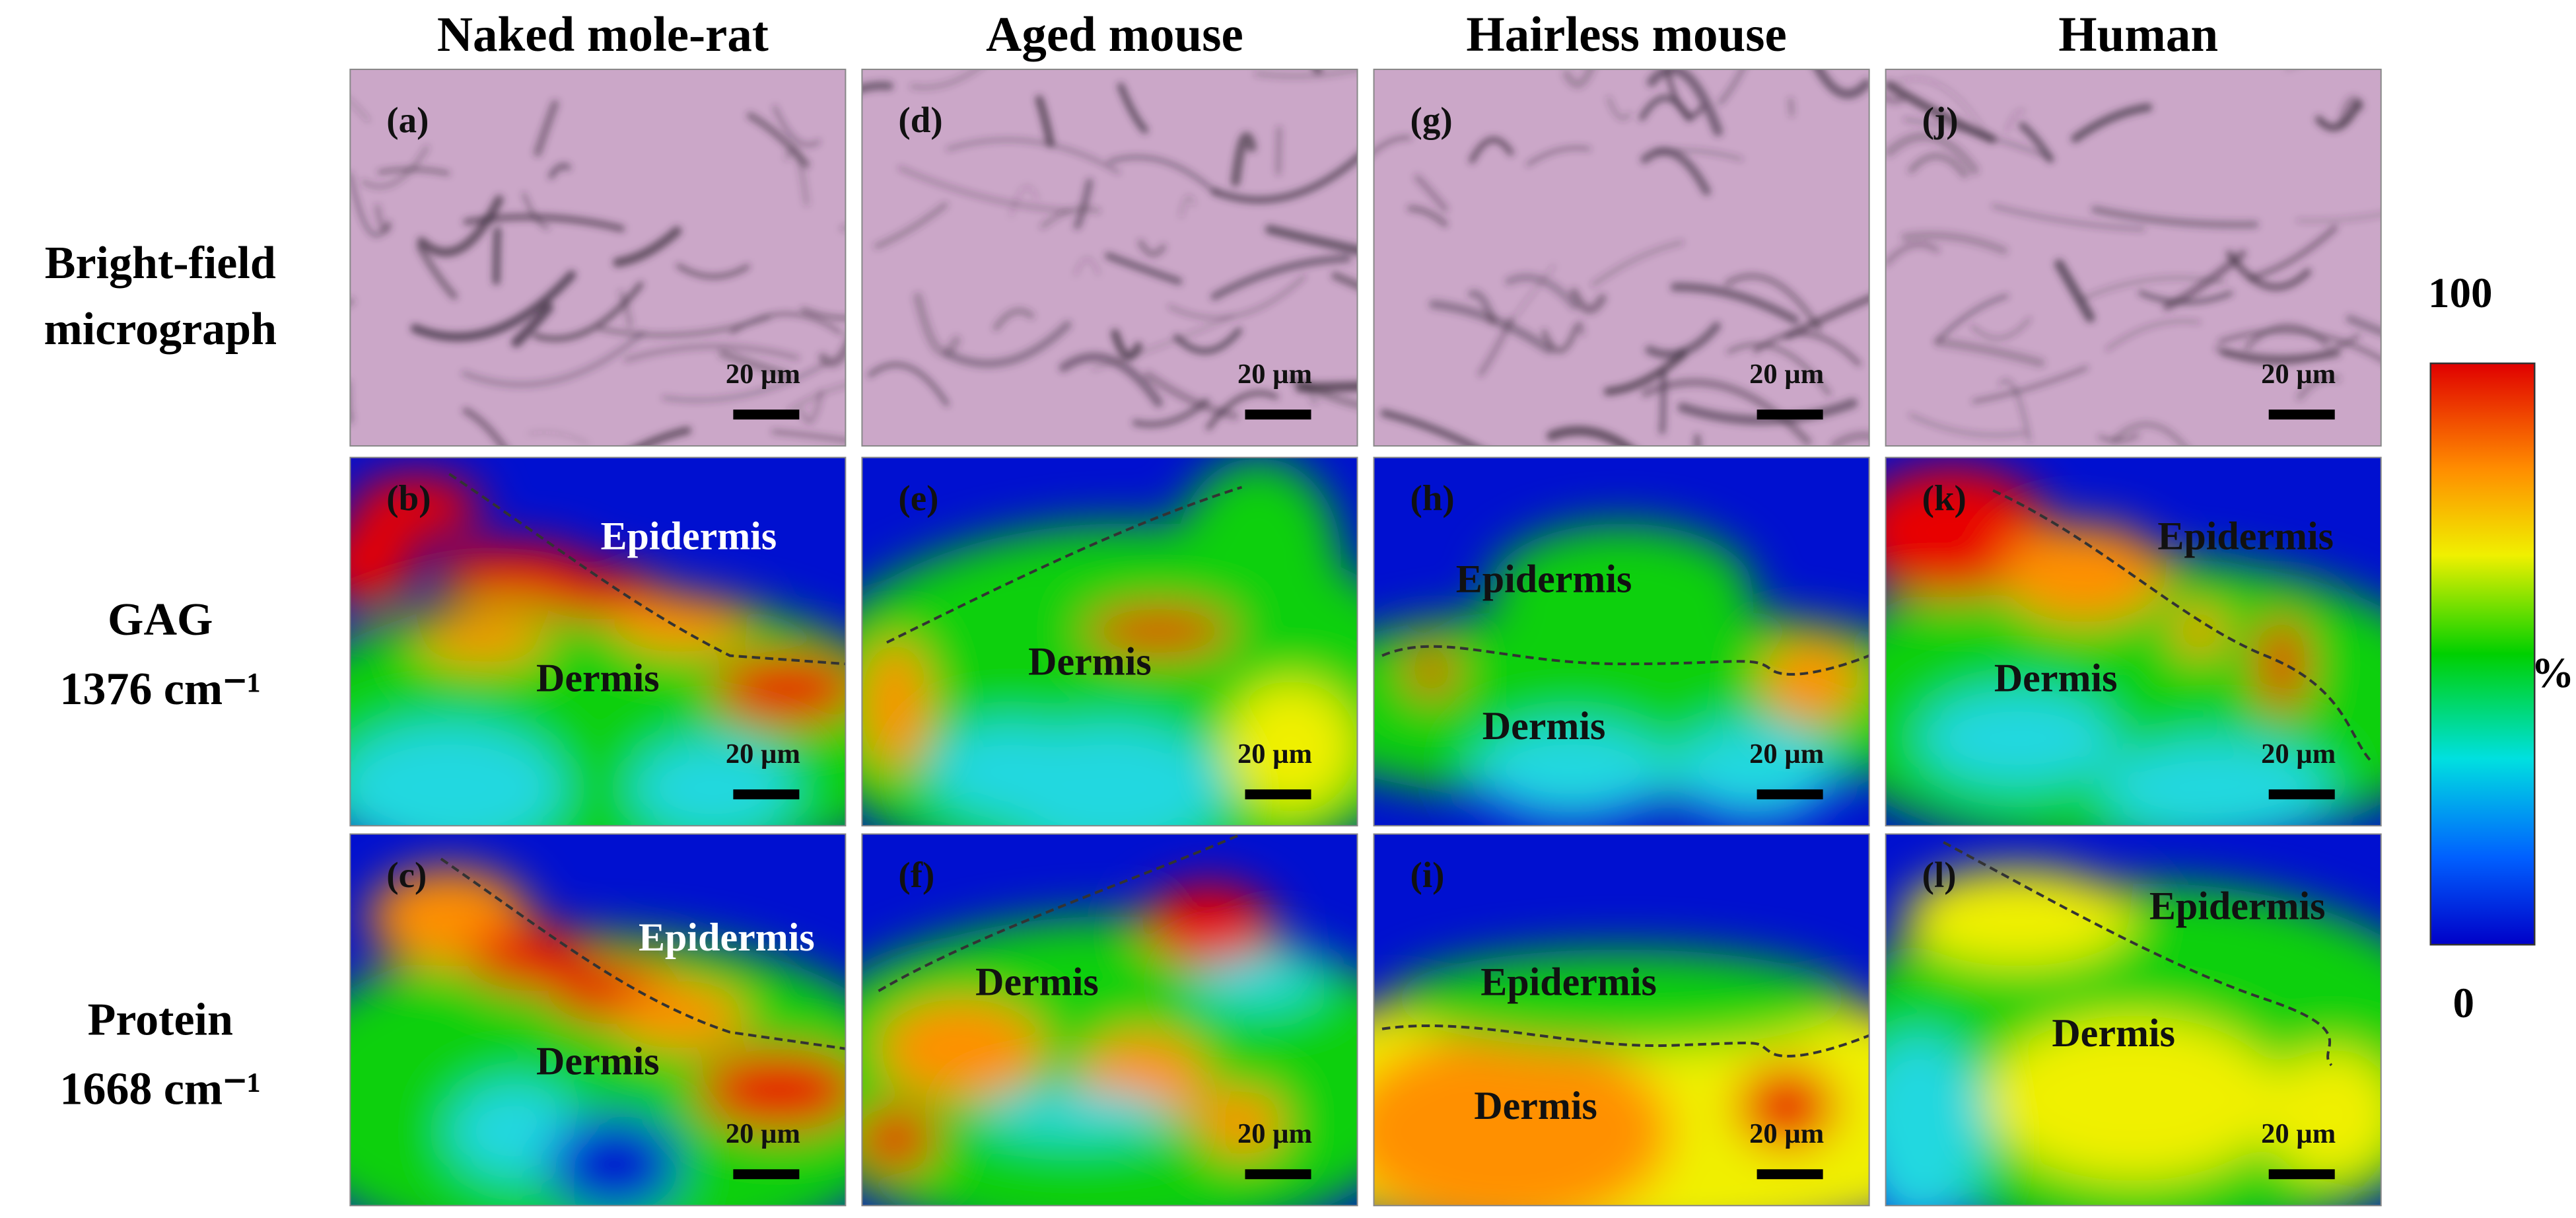 This screenshot has width=2576, height=1218. I want to click on panel-letter: (k), so click(1944, 498).